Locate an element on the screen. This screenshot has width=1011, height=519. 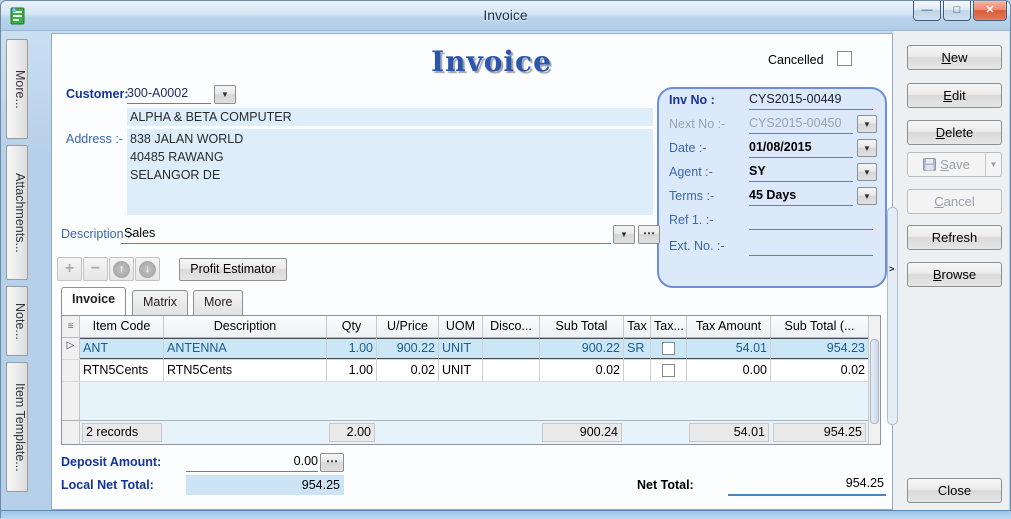
move-up-button: ↑ is located at coordinates (121, 269).